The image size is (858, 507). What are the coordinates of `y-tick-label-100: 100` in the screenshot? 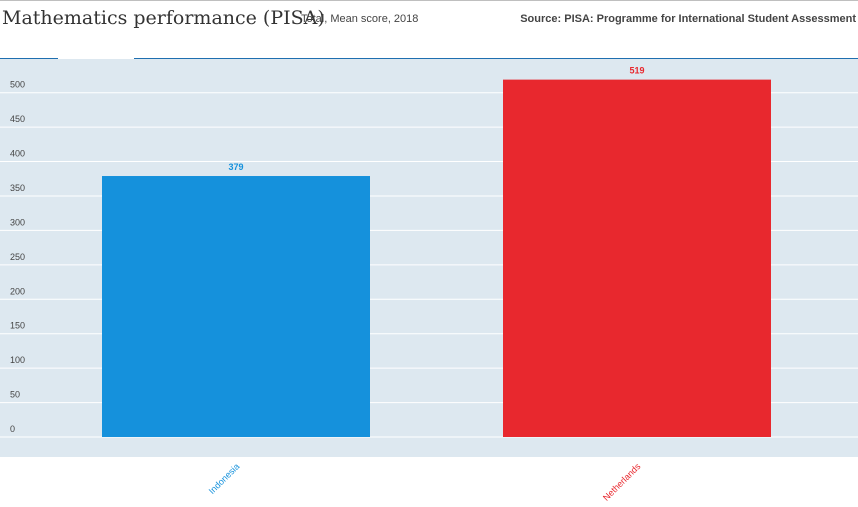 It's located at (17, 360).